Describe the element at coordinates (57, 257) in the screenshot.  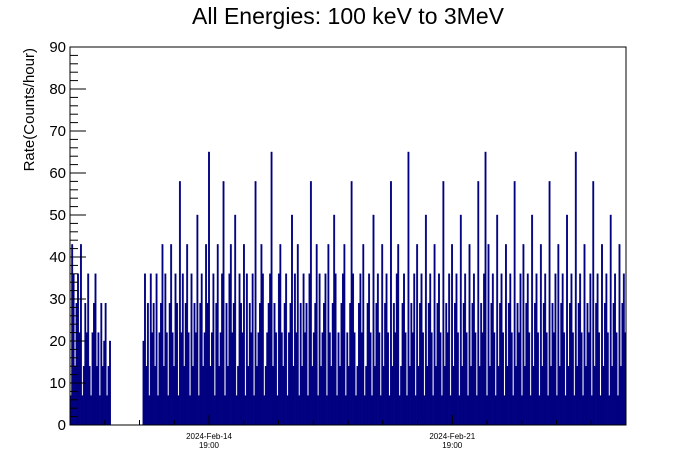
I see `y-tick-label: 40` at that location.